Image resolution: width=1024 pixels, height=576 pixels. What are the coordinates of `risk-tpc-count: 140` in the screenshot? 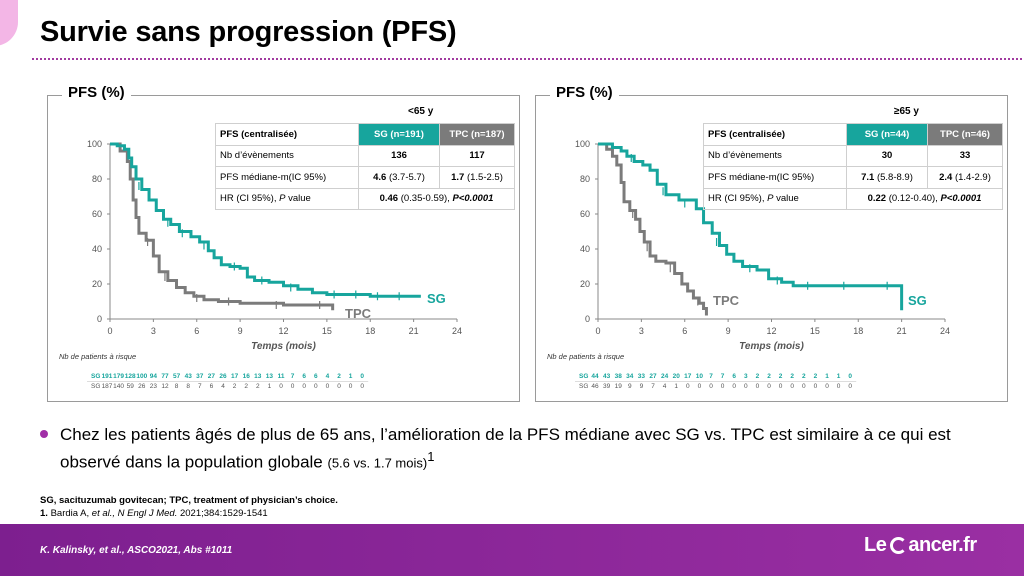 It's located at (118, 386).